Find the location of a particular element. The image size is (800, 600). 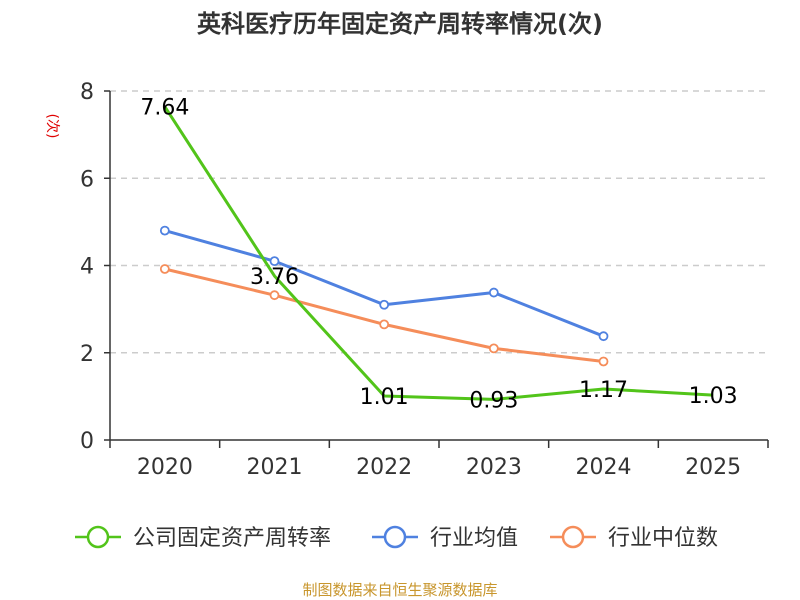

chart-title: 英科医疗历年固定资产周转率情况(次) is located at coordinates (400, 24).